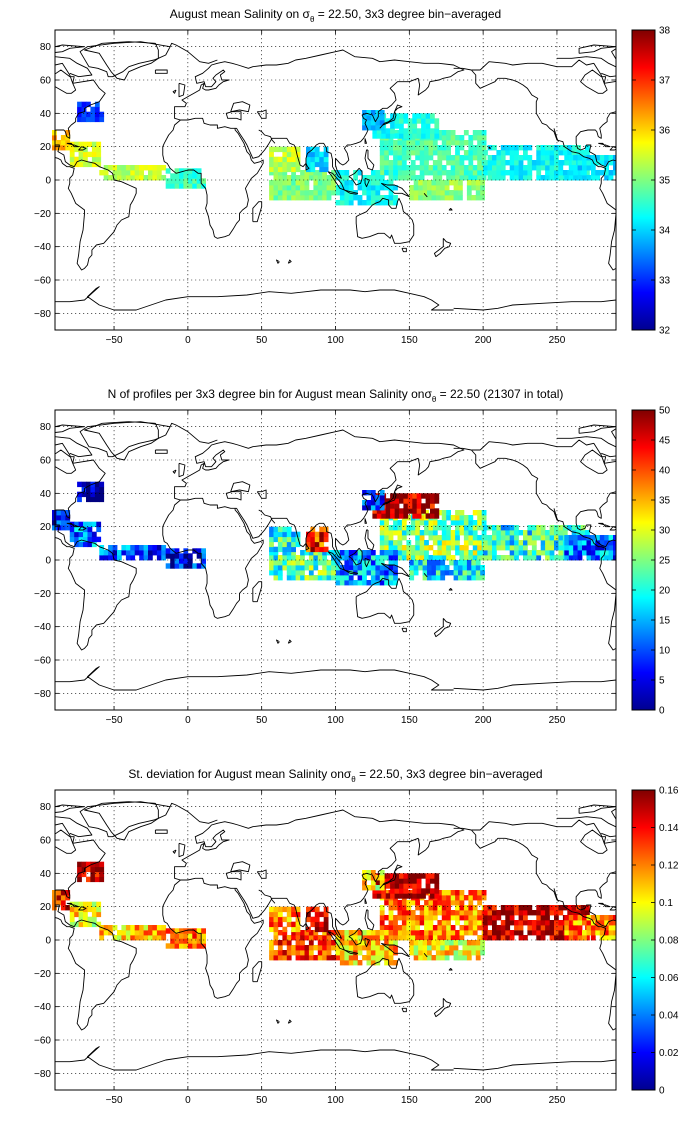 This screenshot has height=1140, width=696. Describe the element at coordinates (669, 941) in the screenshot. I see `colorbar-tick-label: 0.08` at that location.